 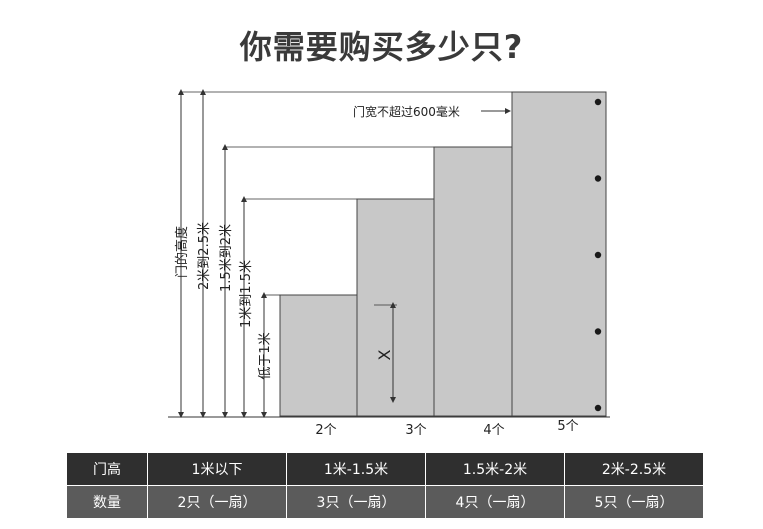 I want to click on label-2-2.5m: 2米到2.5米, so click(x=204, y=256).